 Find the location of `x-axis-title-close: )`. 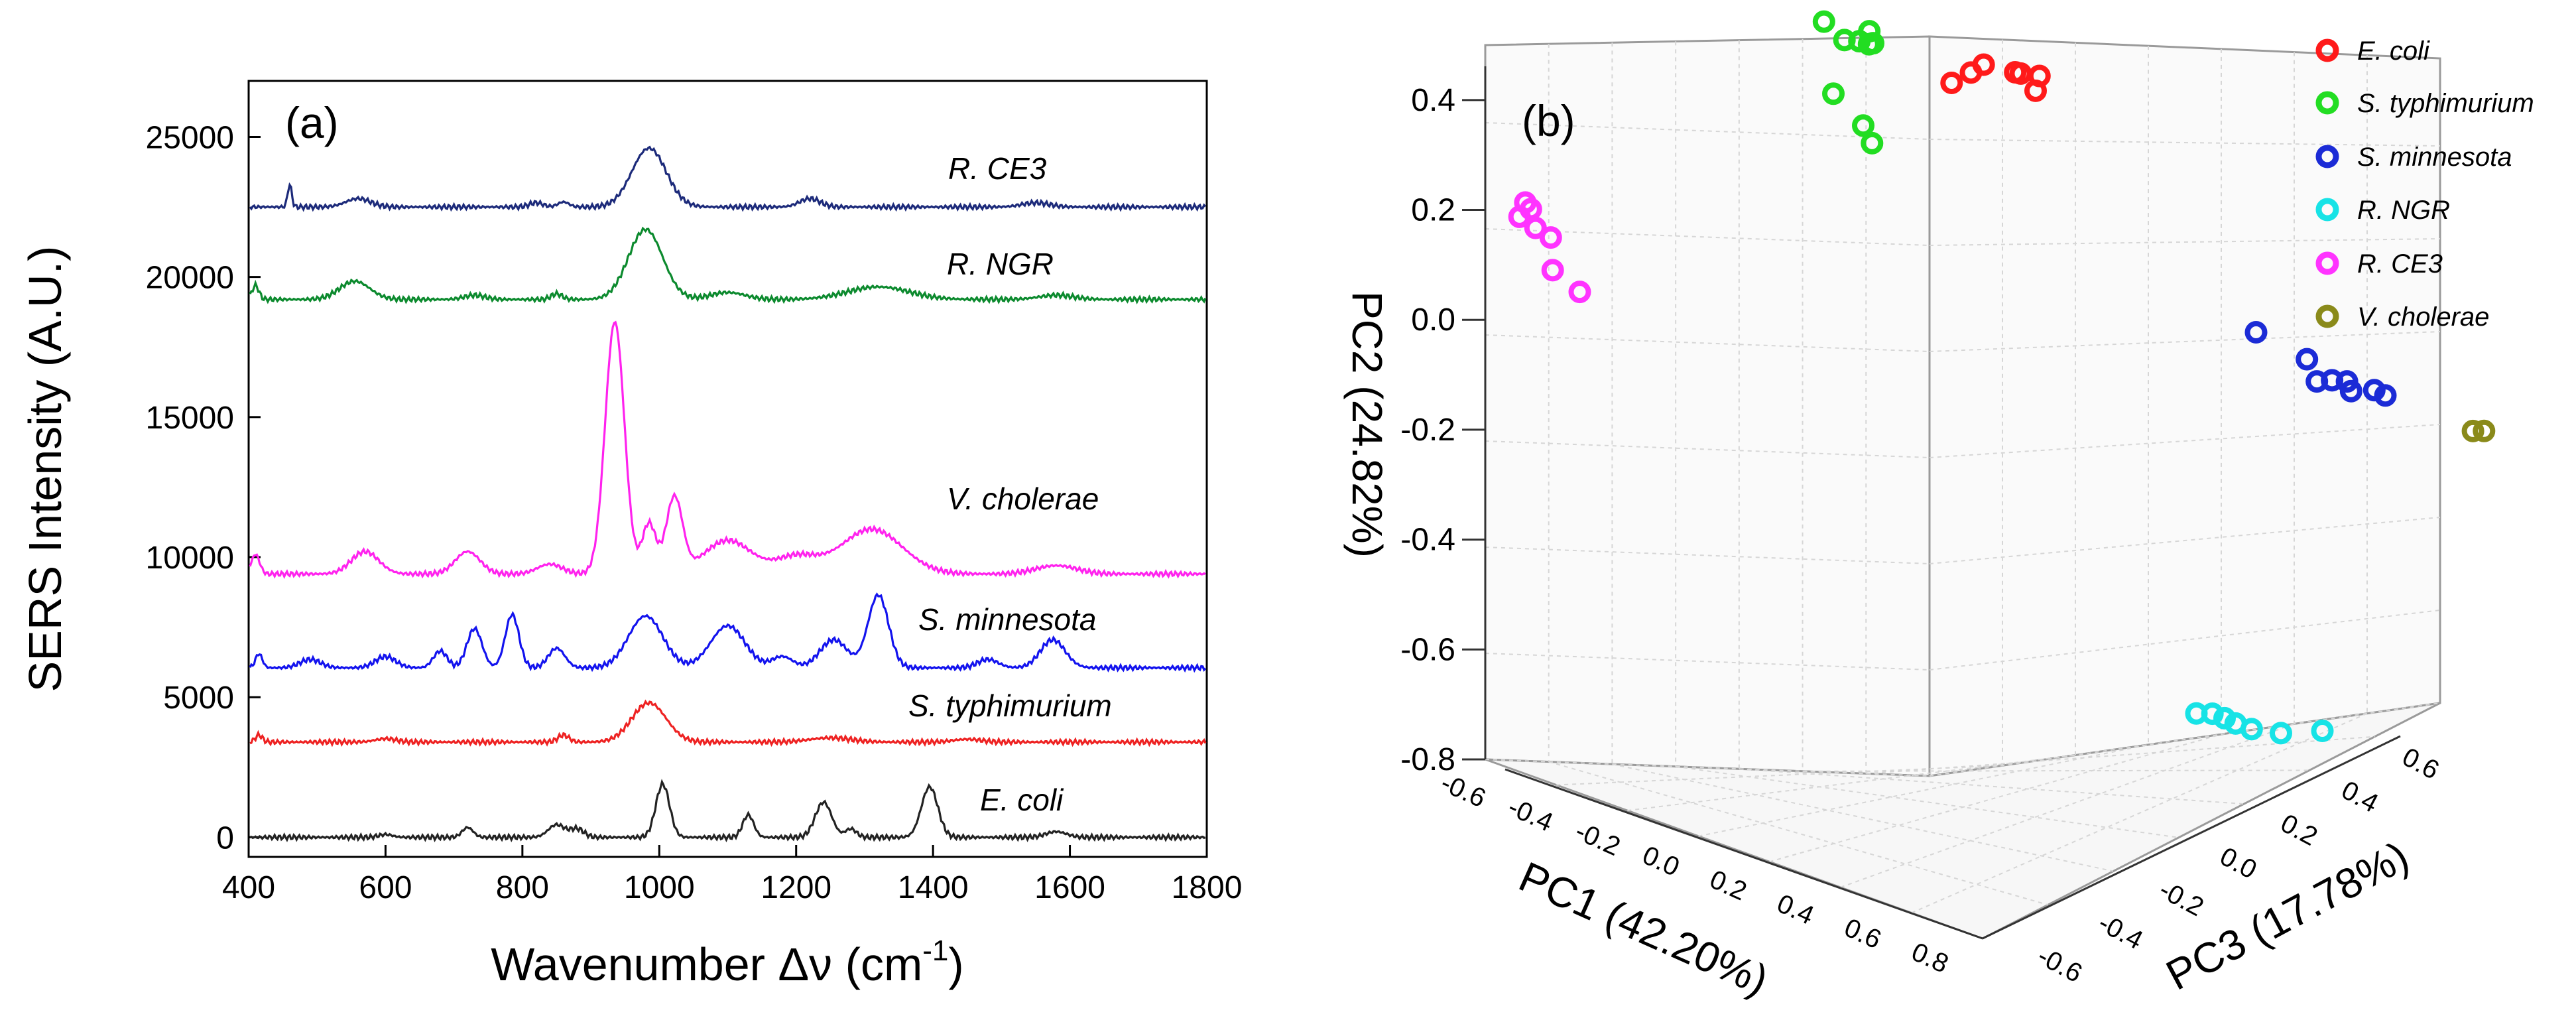

x-axis-title-close: ) is located at coordinates (955, 964).